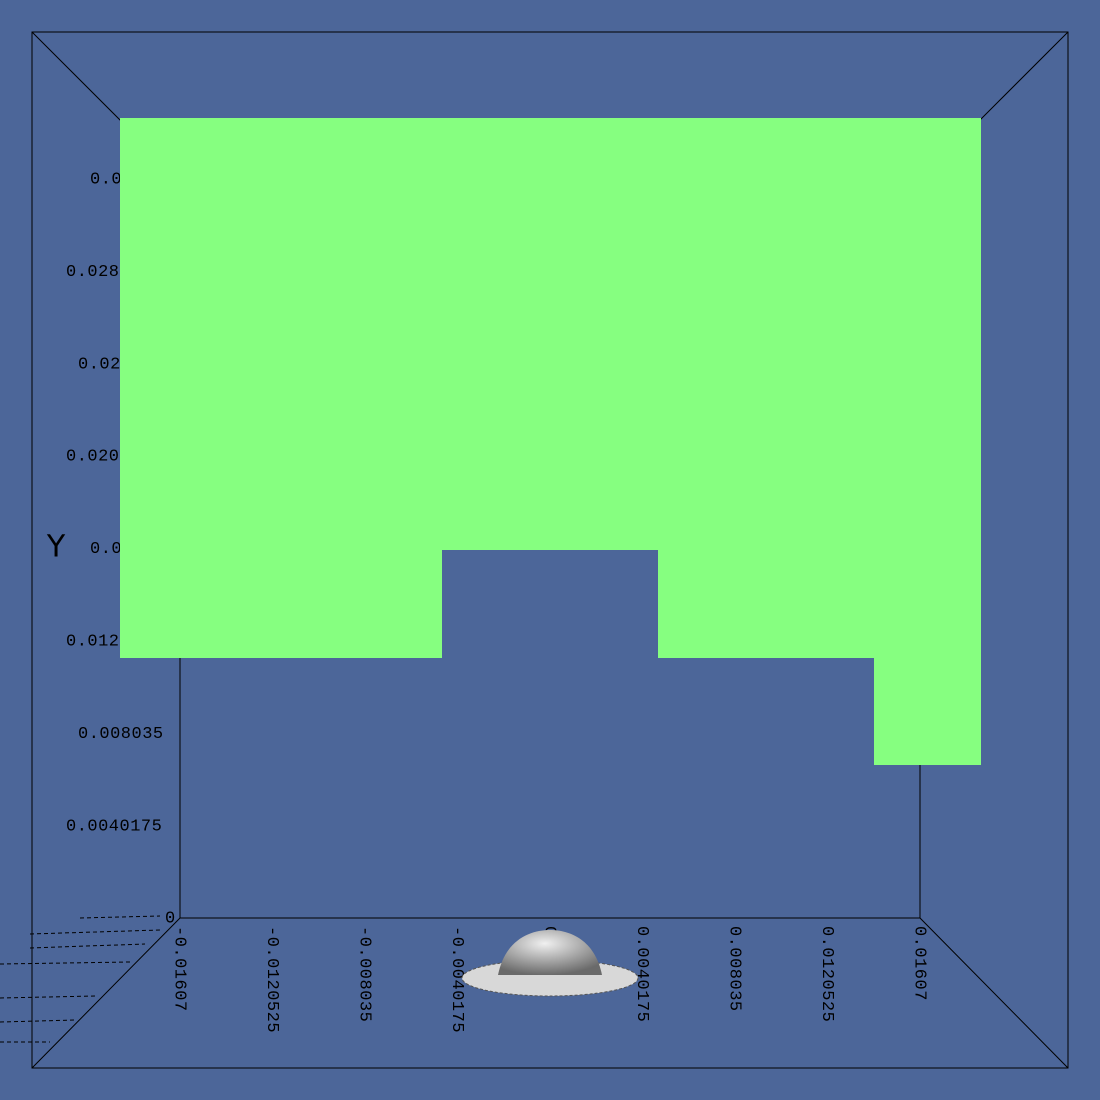 The height and width of the screenshot is (1100, 1100). I want to click on x-tick-label: 0.01607, so click(919, 963).